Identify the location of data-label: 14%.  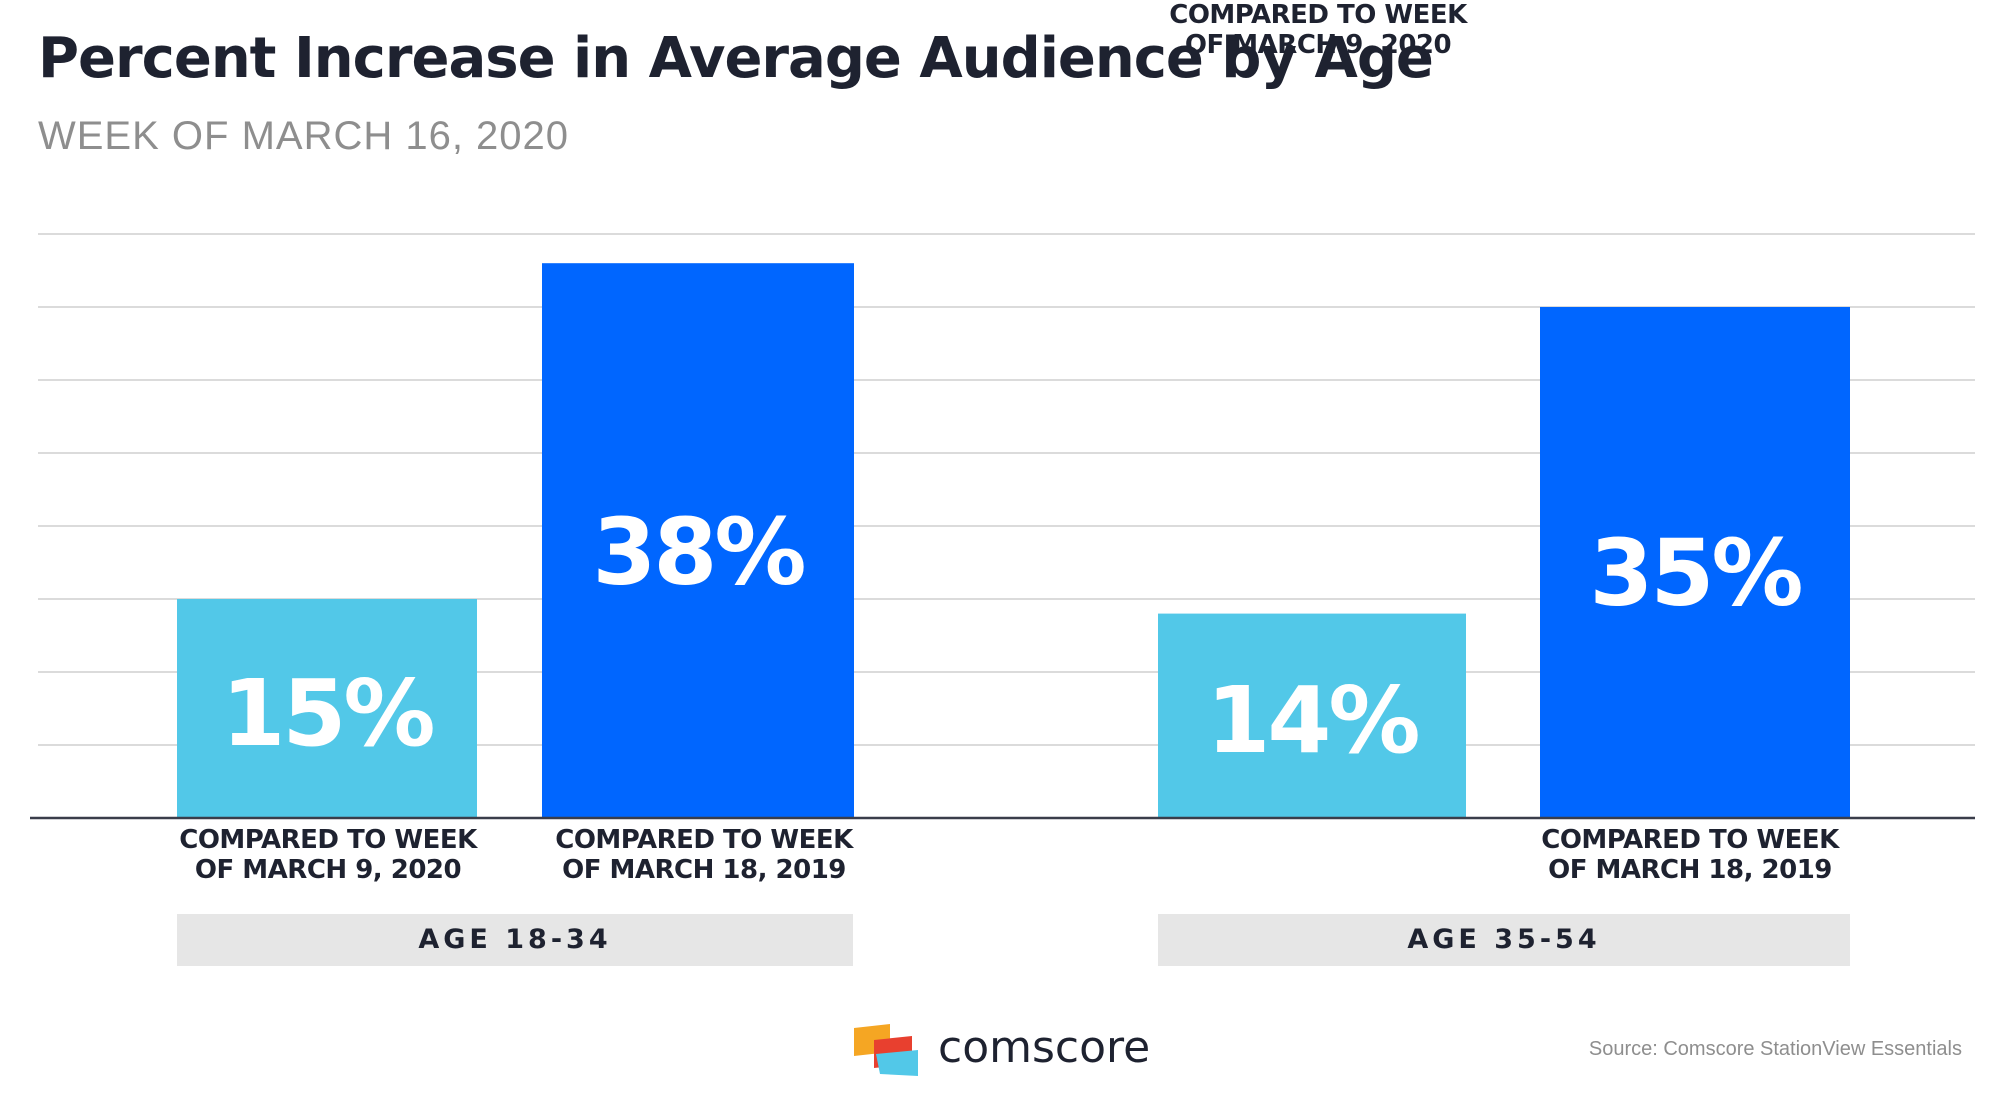
(1312, 720).